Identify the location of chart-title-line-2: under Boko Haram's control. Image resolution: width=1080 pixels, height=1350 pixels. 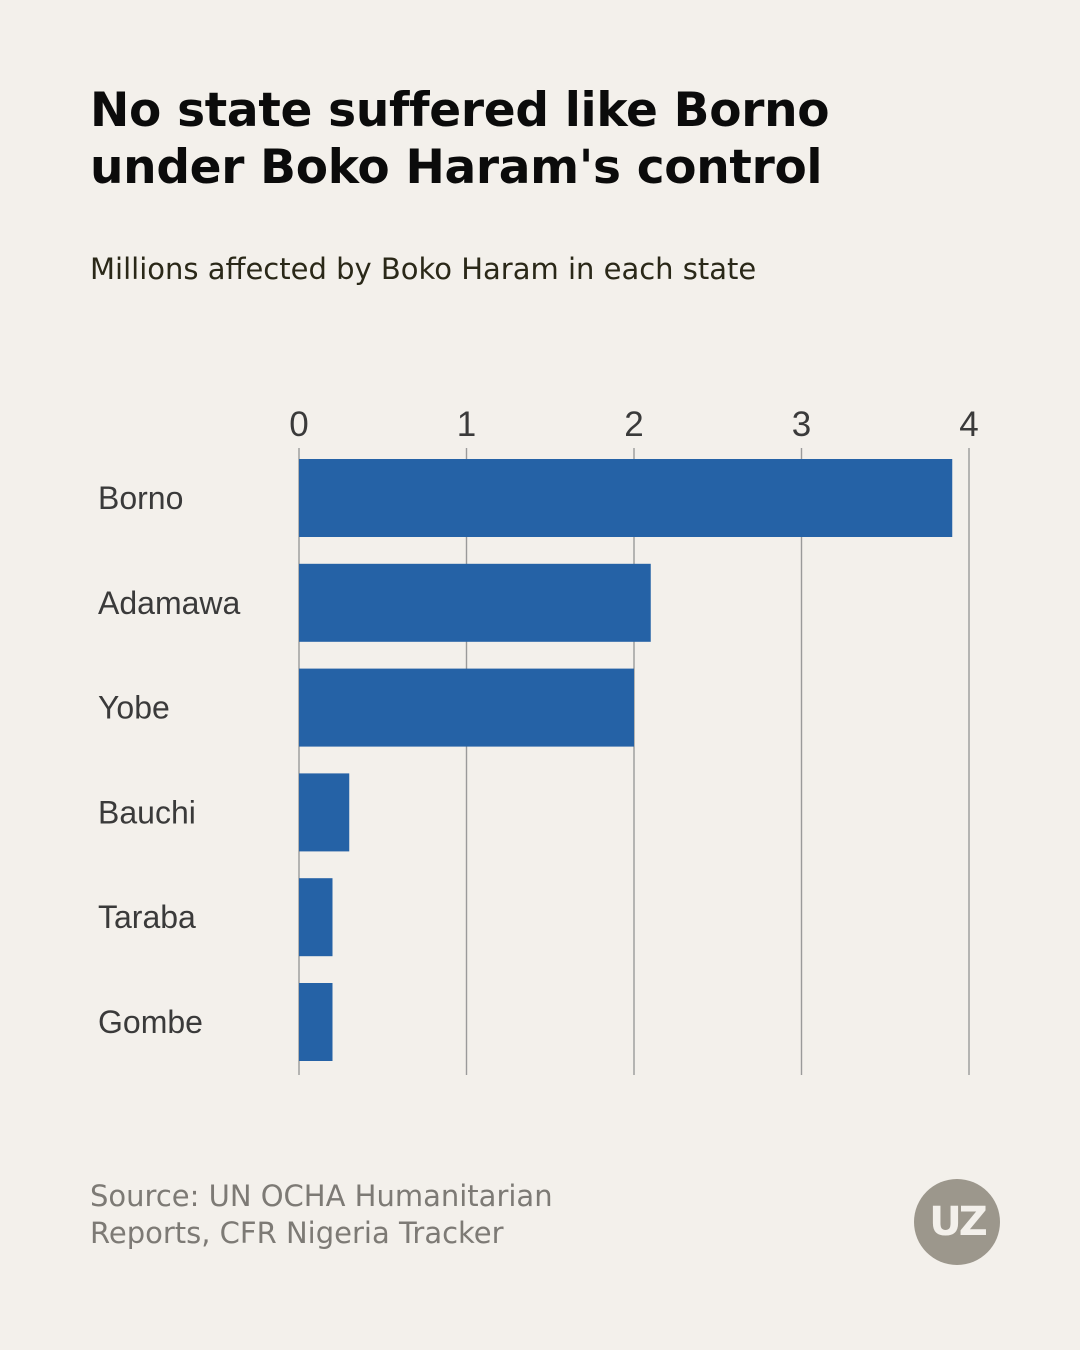
(456, 167).